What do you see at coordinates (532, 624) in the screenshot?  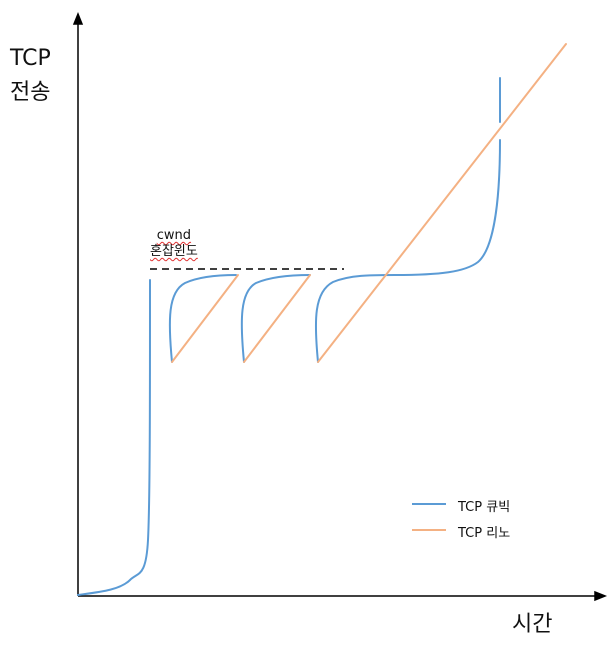 I see `x-axis-label: 시간` at bounding box center [532, 624].